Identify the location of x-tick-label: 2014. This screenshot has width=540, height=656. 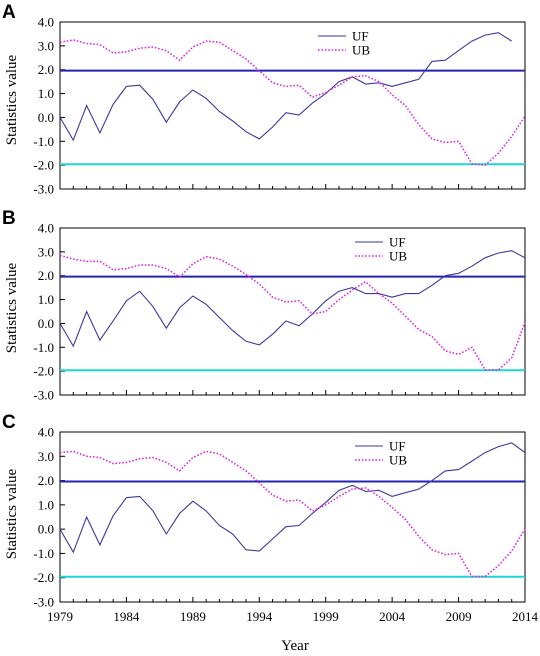
(525, 616).